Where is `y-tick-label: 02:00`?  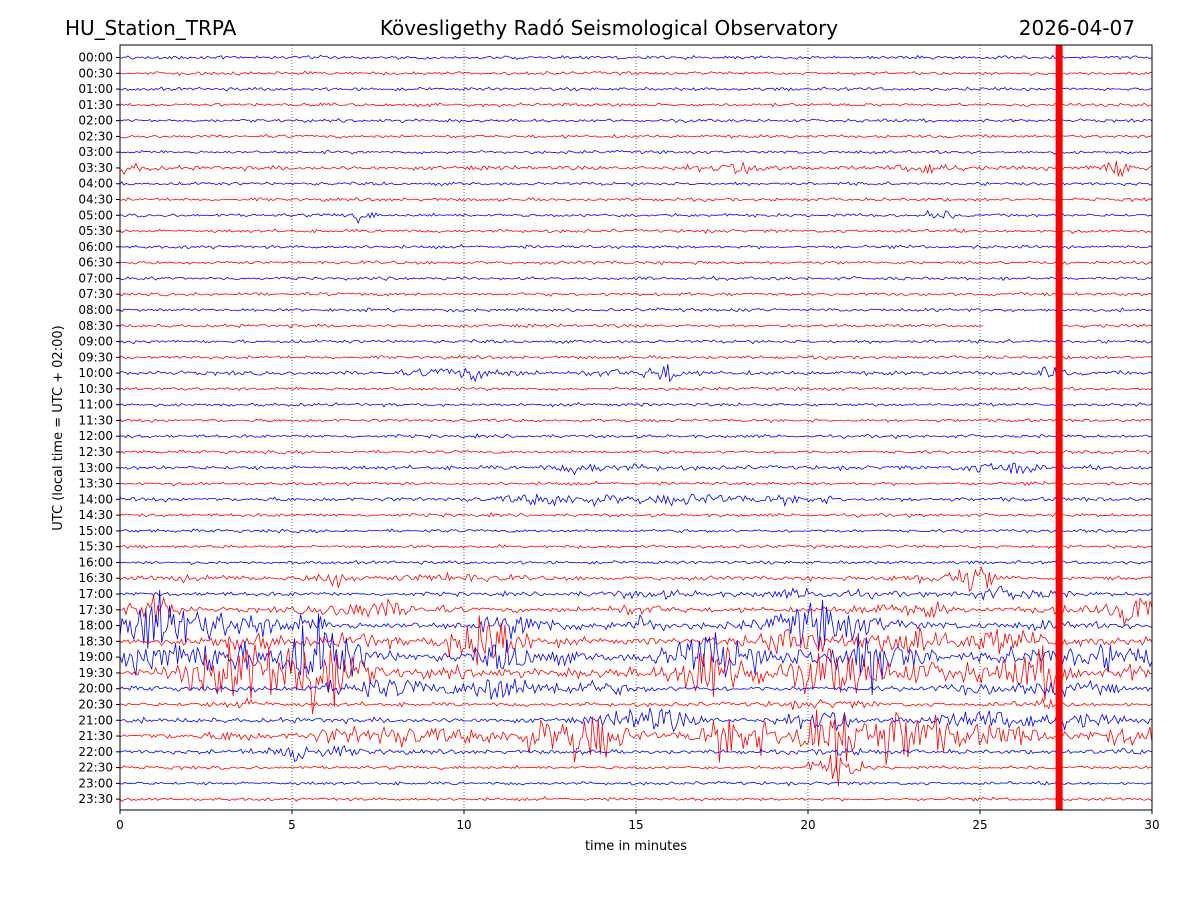 y-tick-label: 02:00 is located at coordinates (95, 121).